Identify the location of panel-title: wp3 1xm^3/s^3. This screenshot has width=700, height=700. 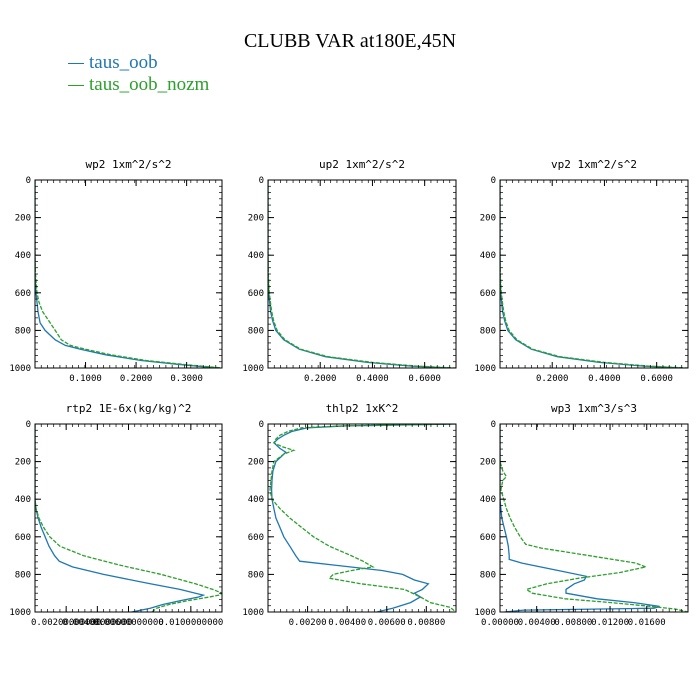
(594, 408).